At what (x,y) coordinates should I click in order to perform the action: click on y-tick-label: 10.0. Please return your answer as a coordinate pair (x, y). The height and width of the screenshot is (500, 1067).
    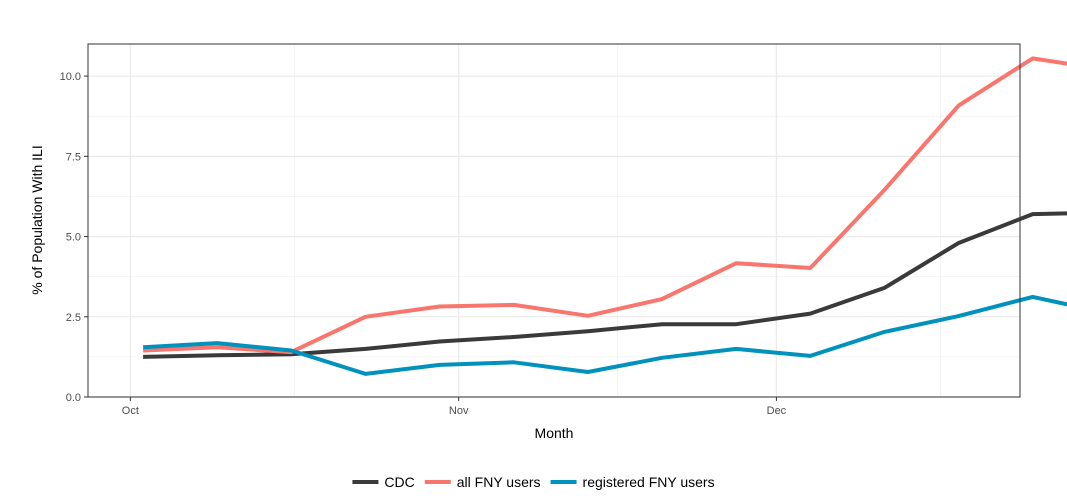
    Looking at the image, I should click on (70, 77).